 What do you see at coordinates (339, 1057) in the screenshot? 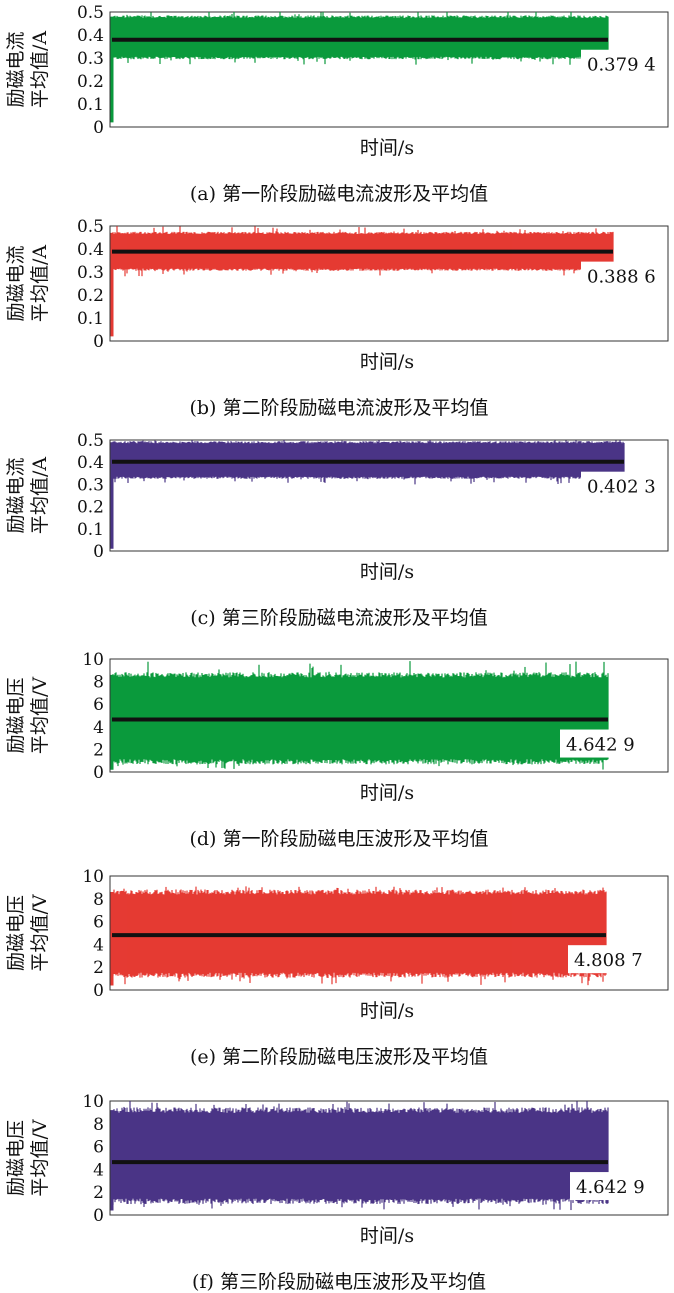
I see `panel-caption: (e) 第二阶段励磁电压波形及平均值` at bounding box center [339, 1057].